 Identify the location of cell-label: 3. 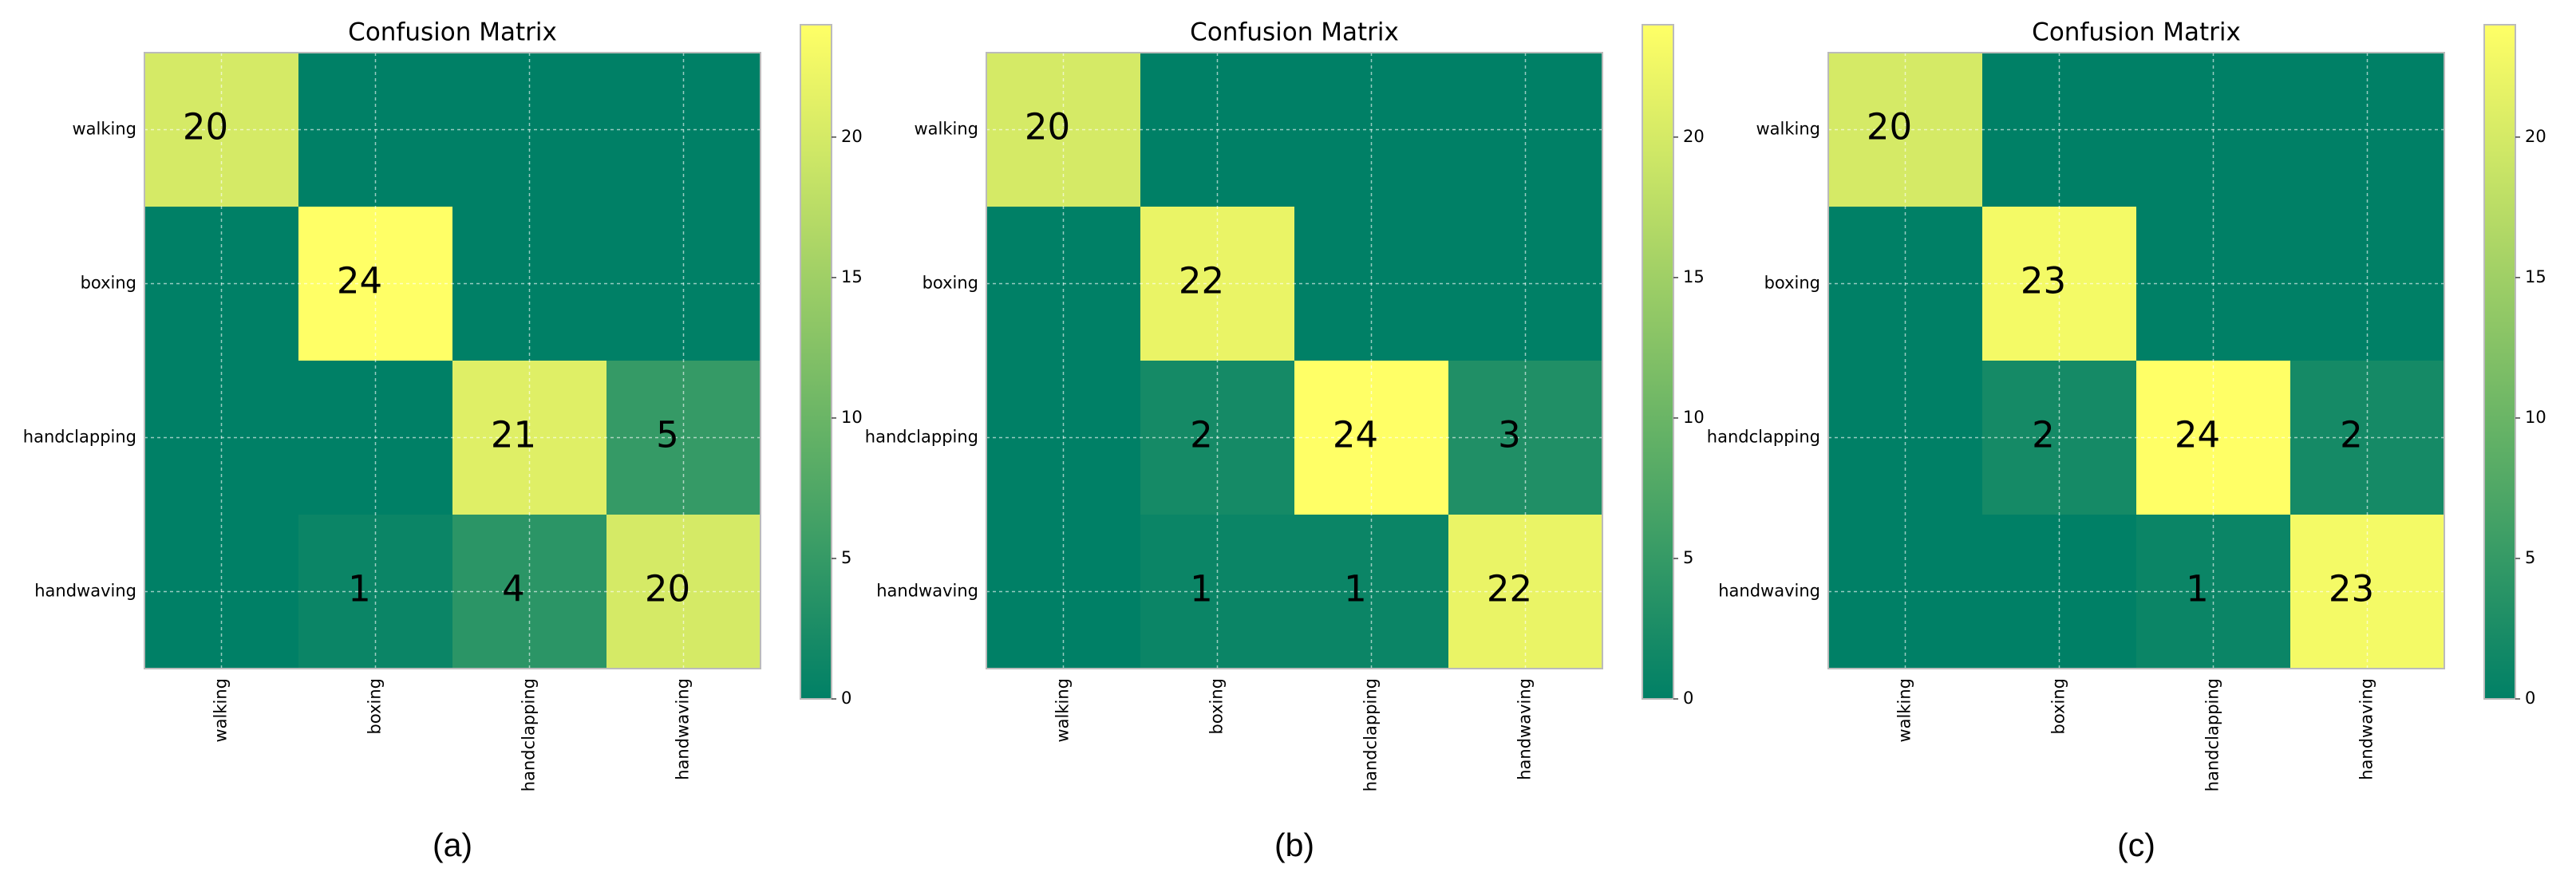
(1509, 435).